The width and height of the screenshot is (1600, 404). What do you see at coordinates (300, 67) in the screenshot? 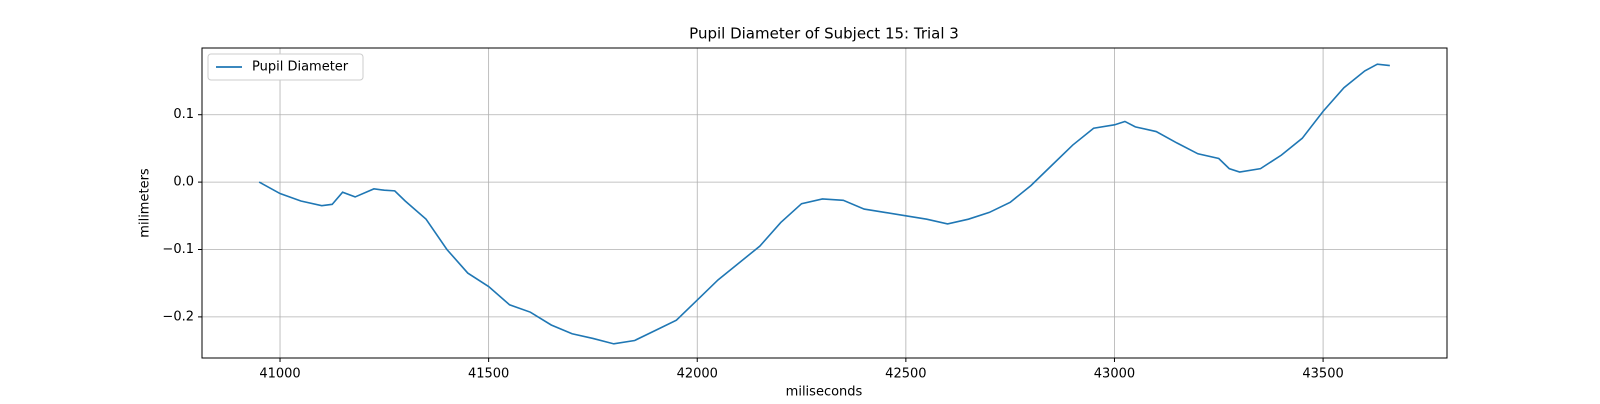
I see `legend-label: Pupil Diameter` at bounding box center [300, 67].